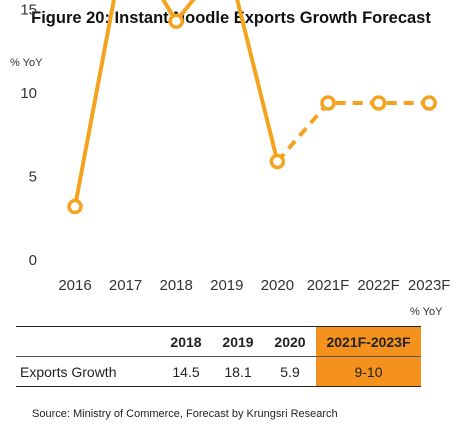 Image resolution: width=462 pixels, height=431 pixels. What do you see at coordinates (277, 285) in the screenshot?
I see `x-tick-label: 2020` at bounding box center [277, 285].